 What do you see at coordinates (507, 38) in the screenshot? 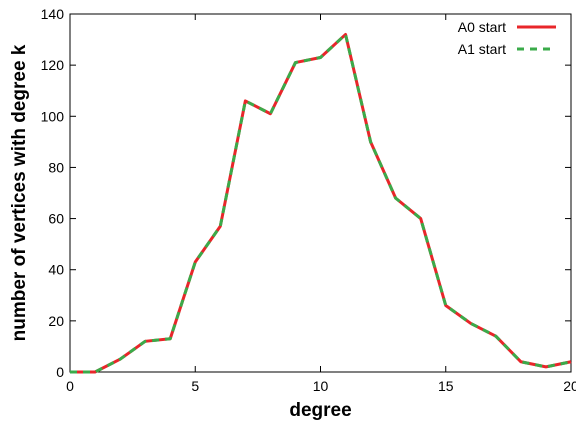
I see `legend: A0 start A1 start` at bounding box center [507, 38].